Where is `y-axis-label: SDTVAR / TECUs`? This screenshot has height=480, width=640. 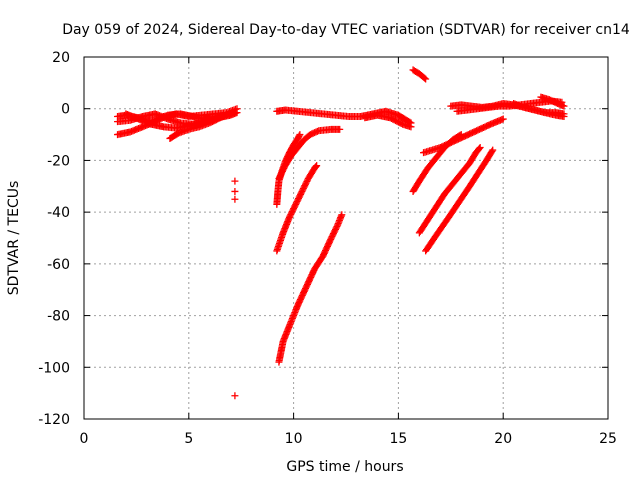 y-axis-label: SDTVAR / TECUs is located at coordinates (14, 238).